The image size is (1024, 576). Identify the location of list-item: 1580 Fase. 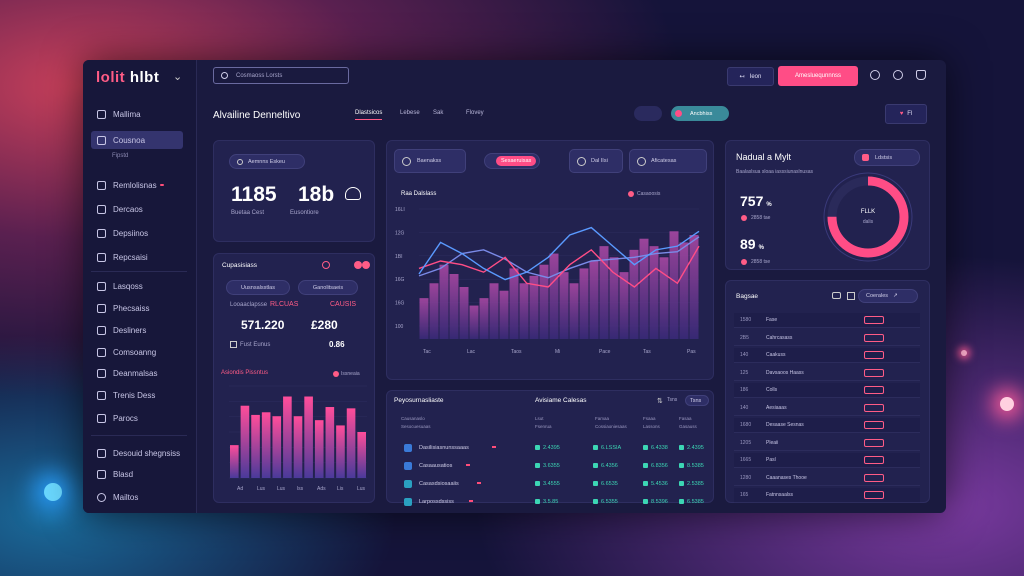
(827, 320).